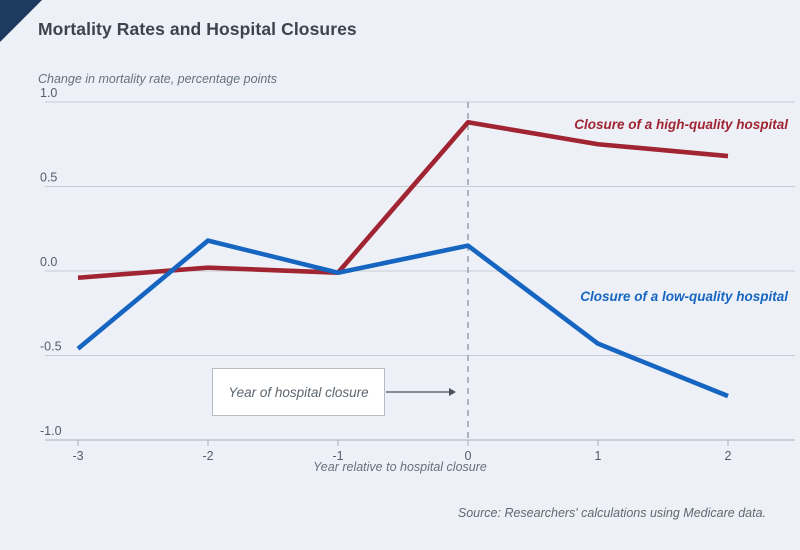 The image size is (800, 550). What do you see at coordinates (468, 456) in the screenshot?
I see `x-tick-label: 0` at bounding box center [468, 456].